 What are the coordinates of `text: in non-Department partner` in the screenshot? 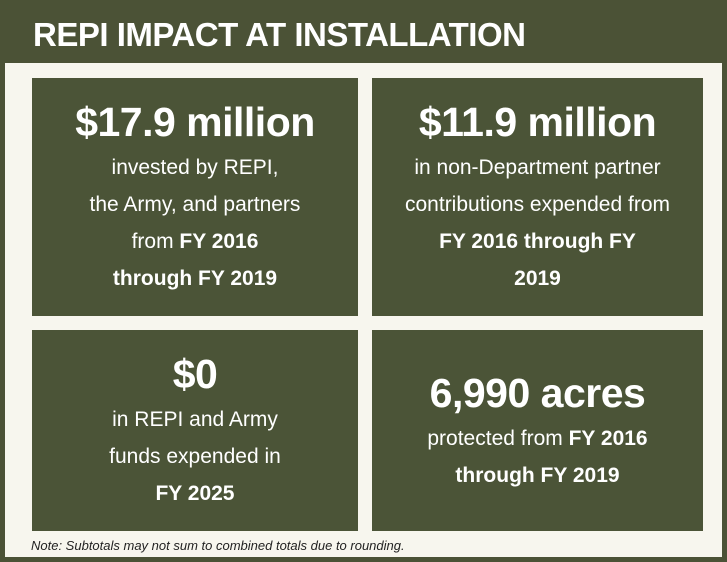 It's located at (537, 167).